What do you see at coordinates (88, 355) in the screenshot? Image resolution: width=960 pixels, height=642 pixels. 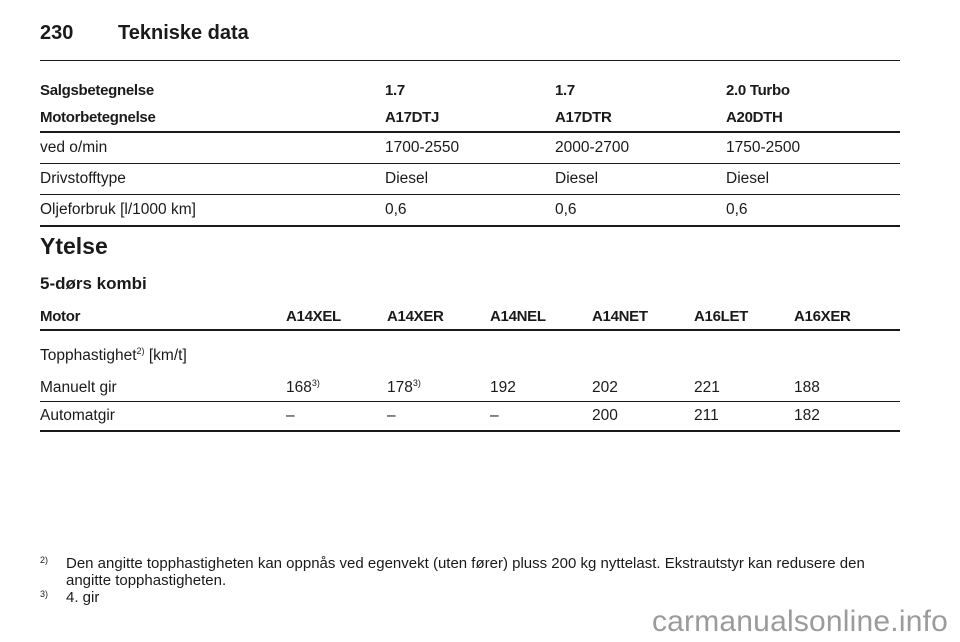 I see `top-speed-label: Topphastighet` at bounding box center [88, 355].